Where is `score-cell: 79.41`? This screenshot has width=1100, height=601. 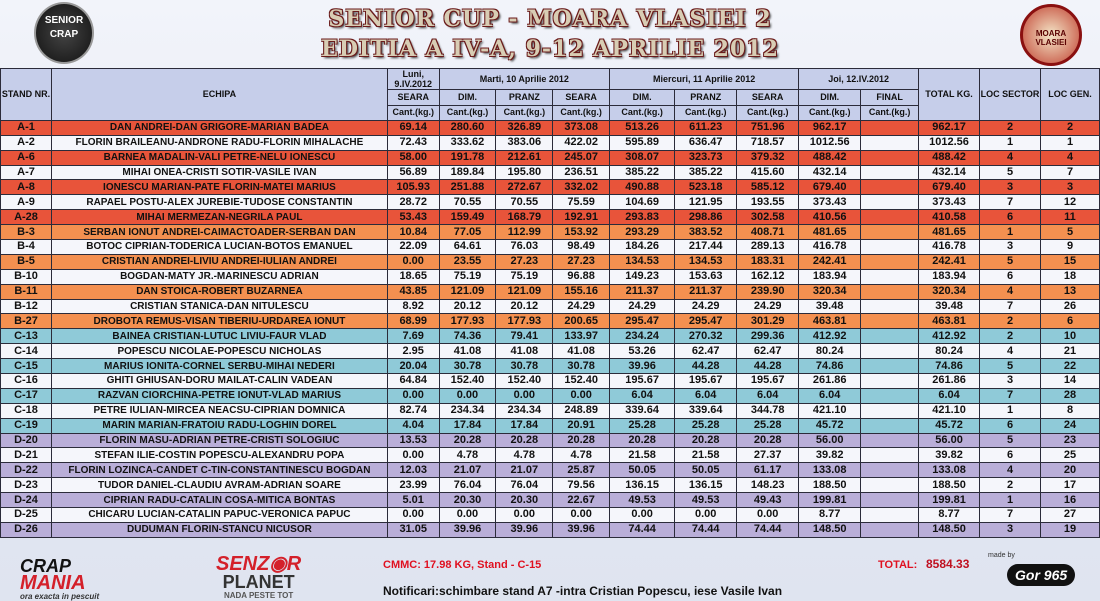 score-cell: 79.41 is located at coordinates (524, 336).